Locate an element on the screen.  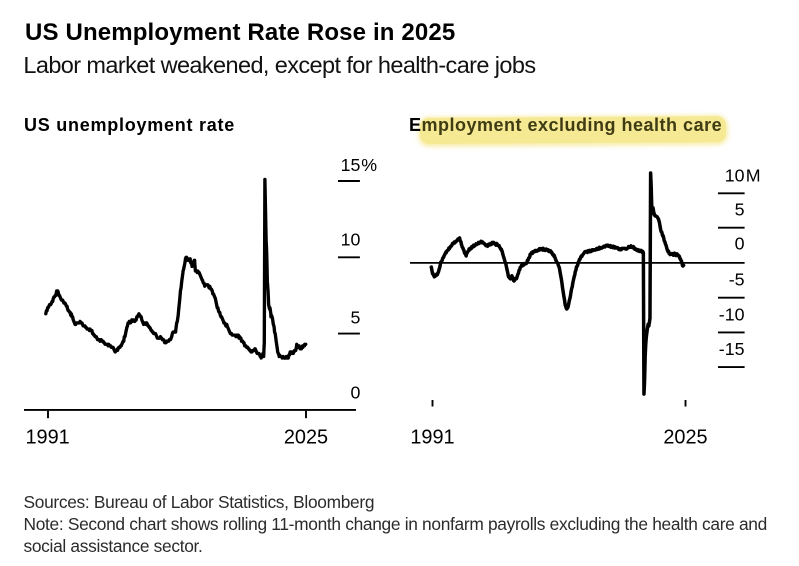
svg-text: M is located at coordinates (753, 175).